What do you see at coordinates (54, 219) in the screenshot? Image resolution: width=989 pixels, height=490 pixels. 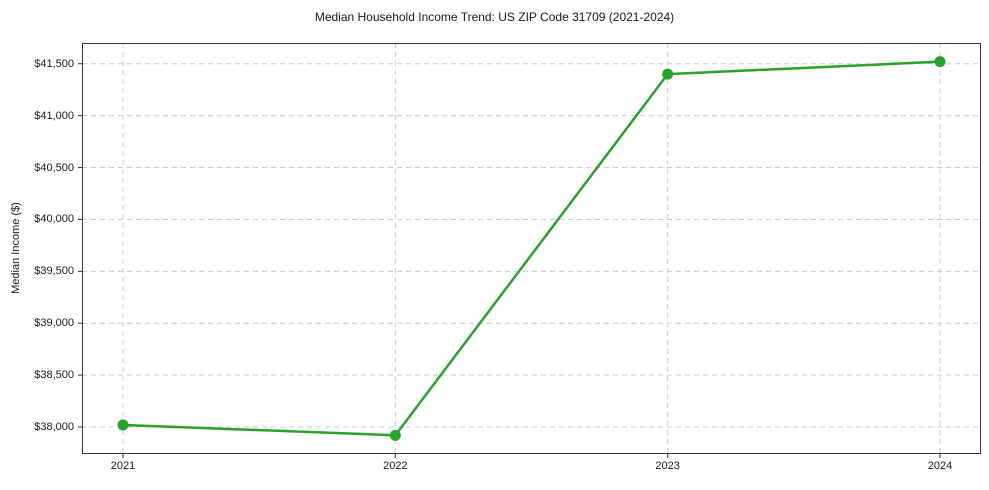 I see `y-tick-label: $40,000` at bounding box center [54, 219].